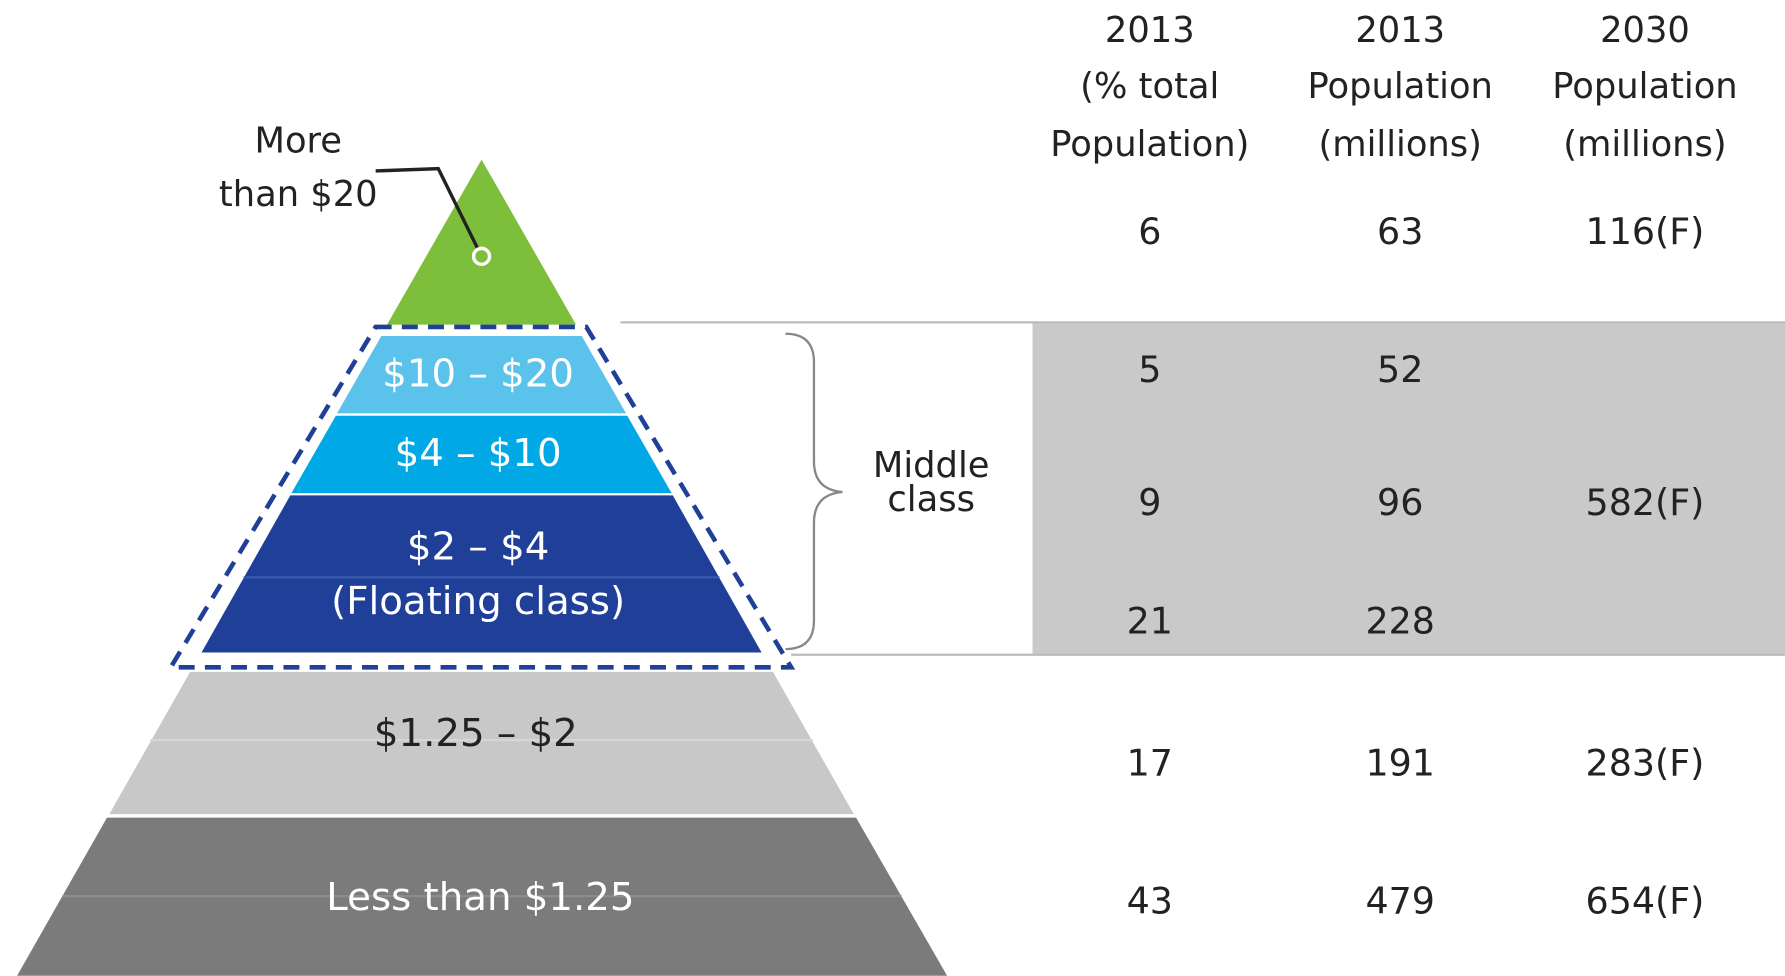 The height and width of the screenshot is (976, 1785). What do you see at coordinates (478, 601) in the screenshot?
I see `tier-label: (Floating class)` at bounding box center [478, 601].